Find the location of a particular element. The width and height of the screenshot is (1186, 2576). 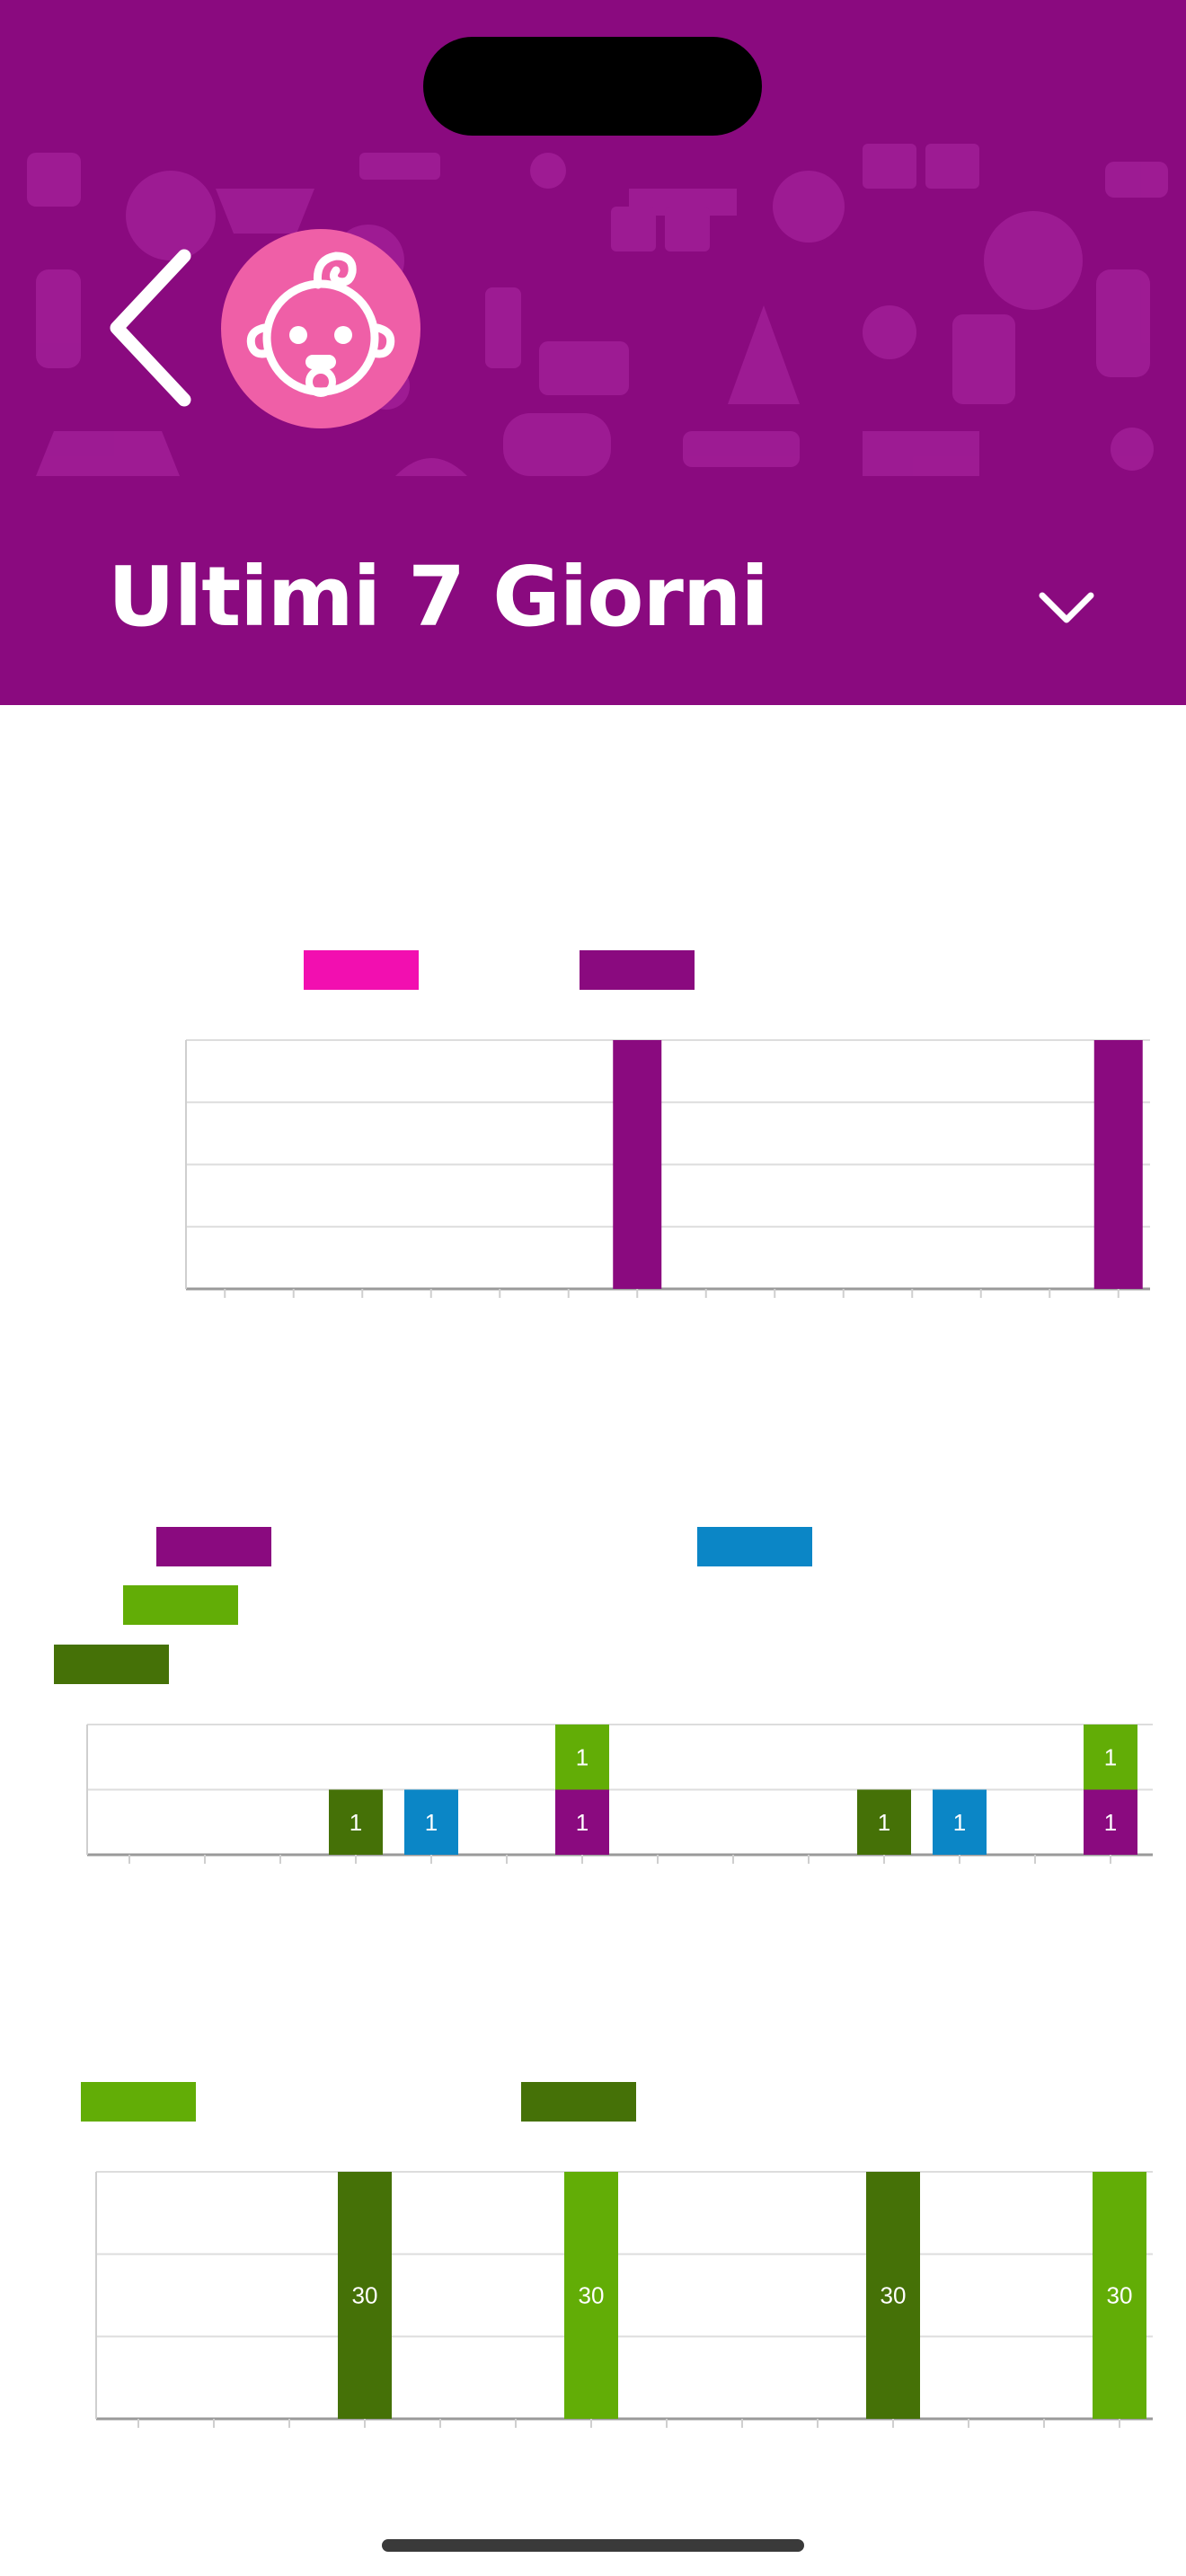

dynamic-island is located at coordinates (592, 86).